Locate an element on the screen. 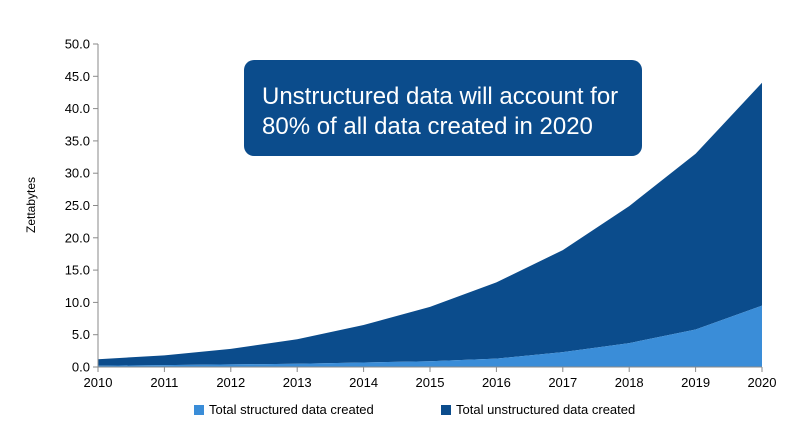 The image size is (800, 435). legend-swatch-structured is located at coordinates (199, 410).